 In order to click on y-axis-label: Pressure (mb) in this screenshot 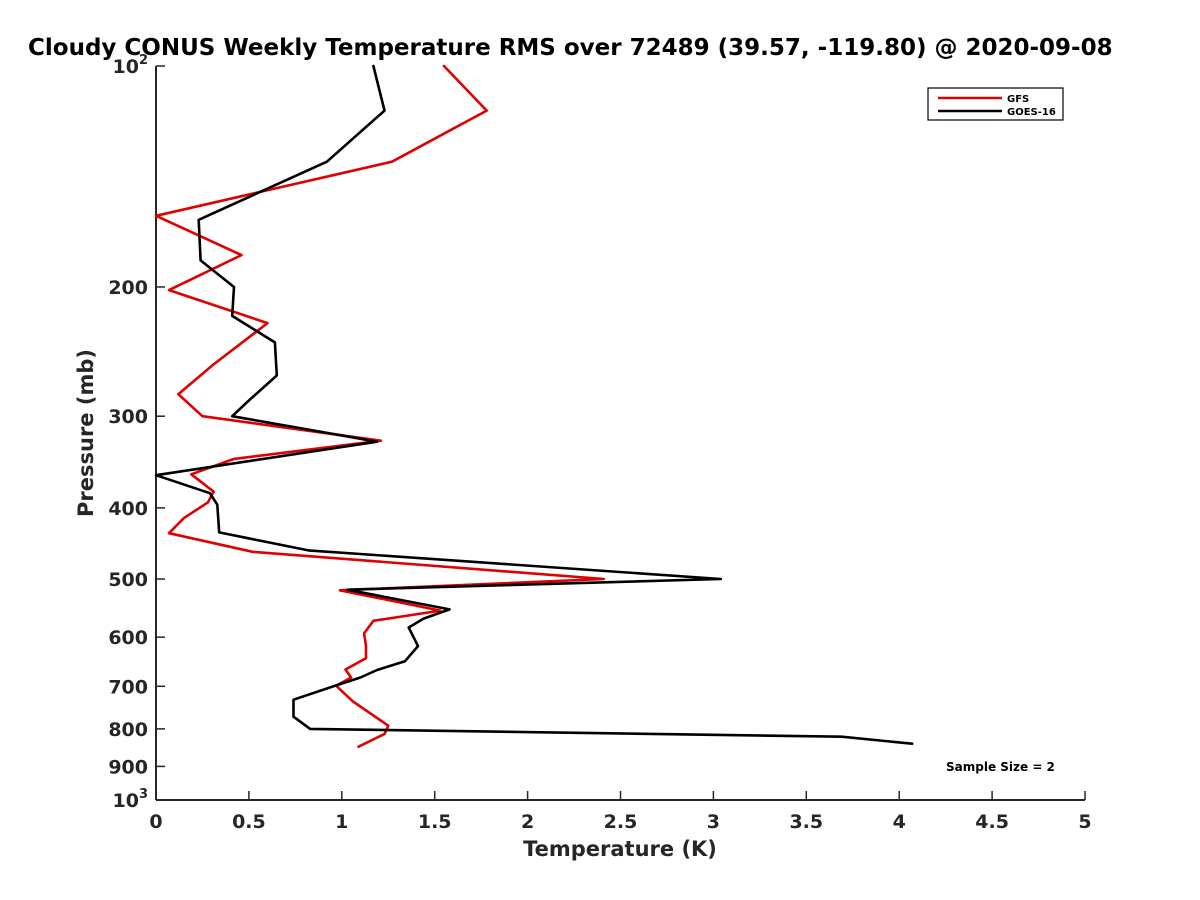, I will do `click(86, 433)`.